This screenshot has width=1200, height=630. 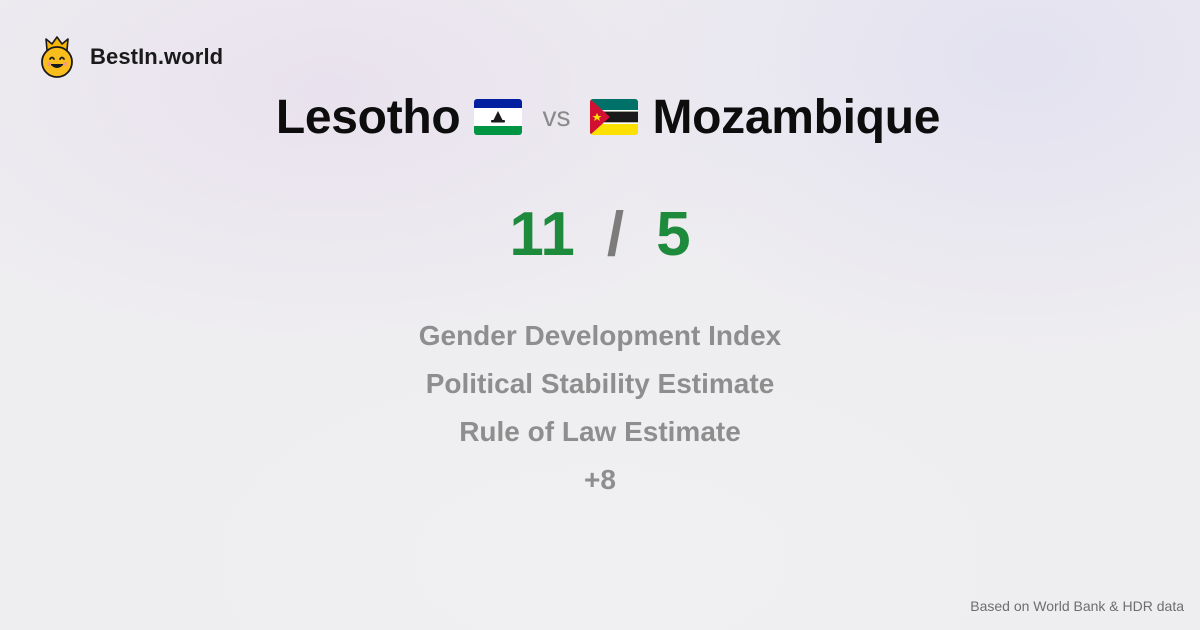 I want to click on brand-name: BestIn.world, so click(x=157, y=56).